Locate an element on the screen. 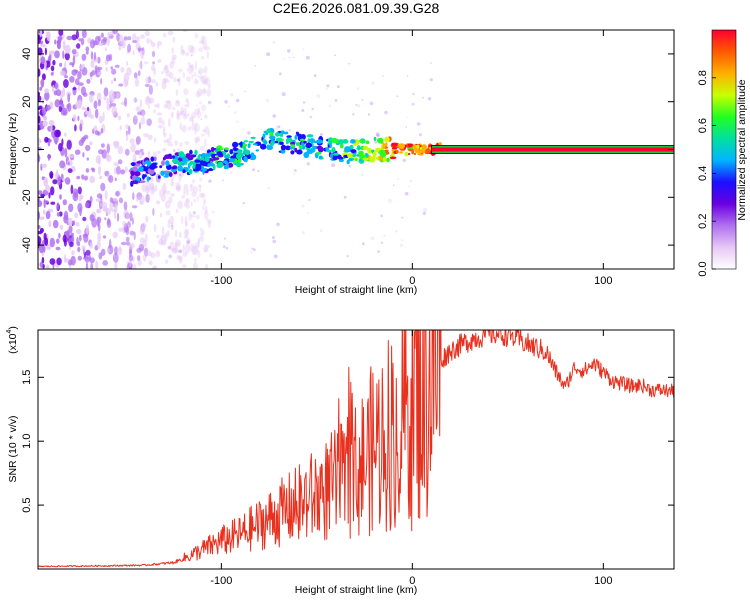  colorbar-gradient is located at coordinates (724, 149).